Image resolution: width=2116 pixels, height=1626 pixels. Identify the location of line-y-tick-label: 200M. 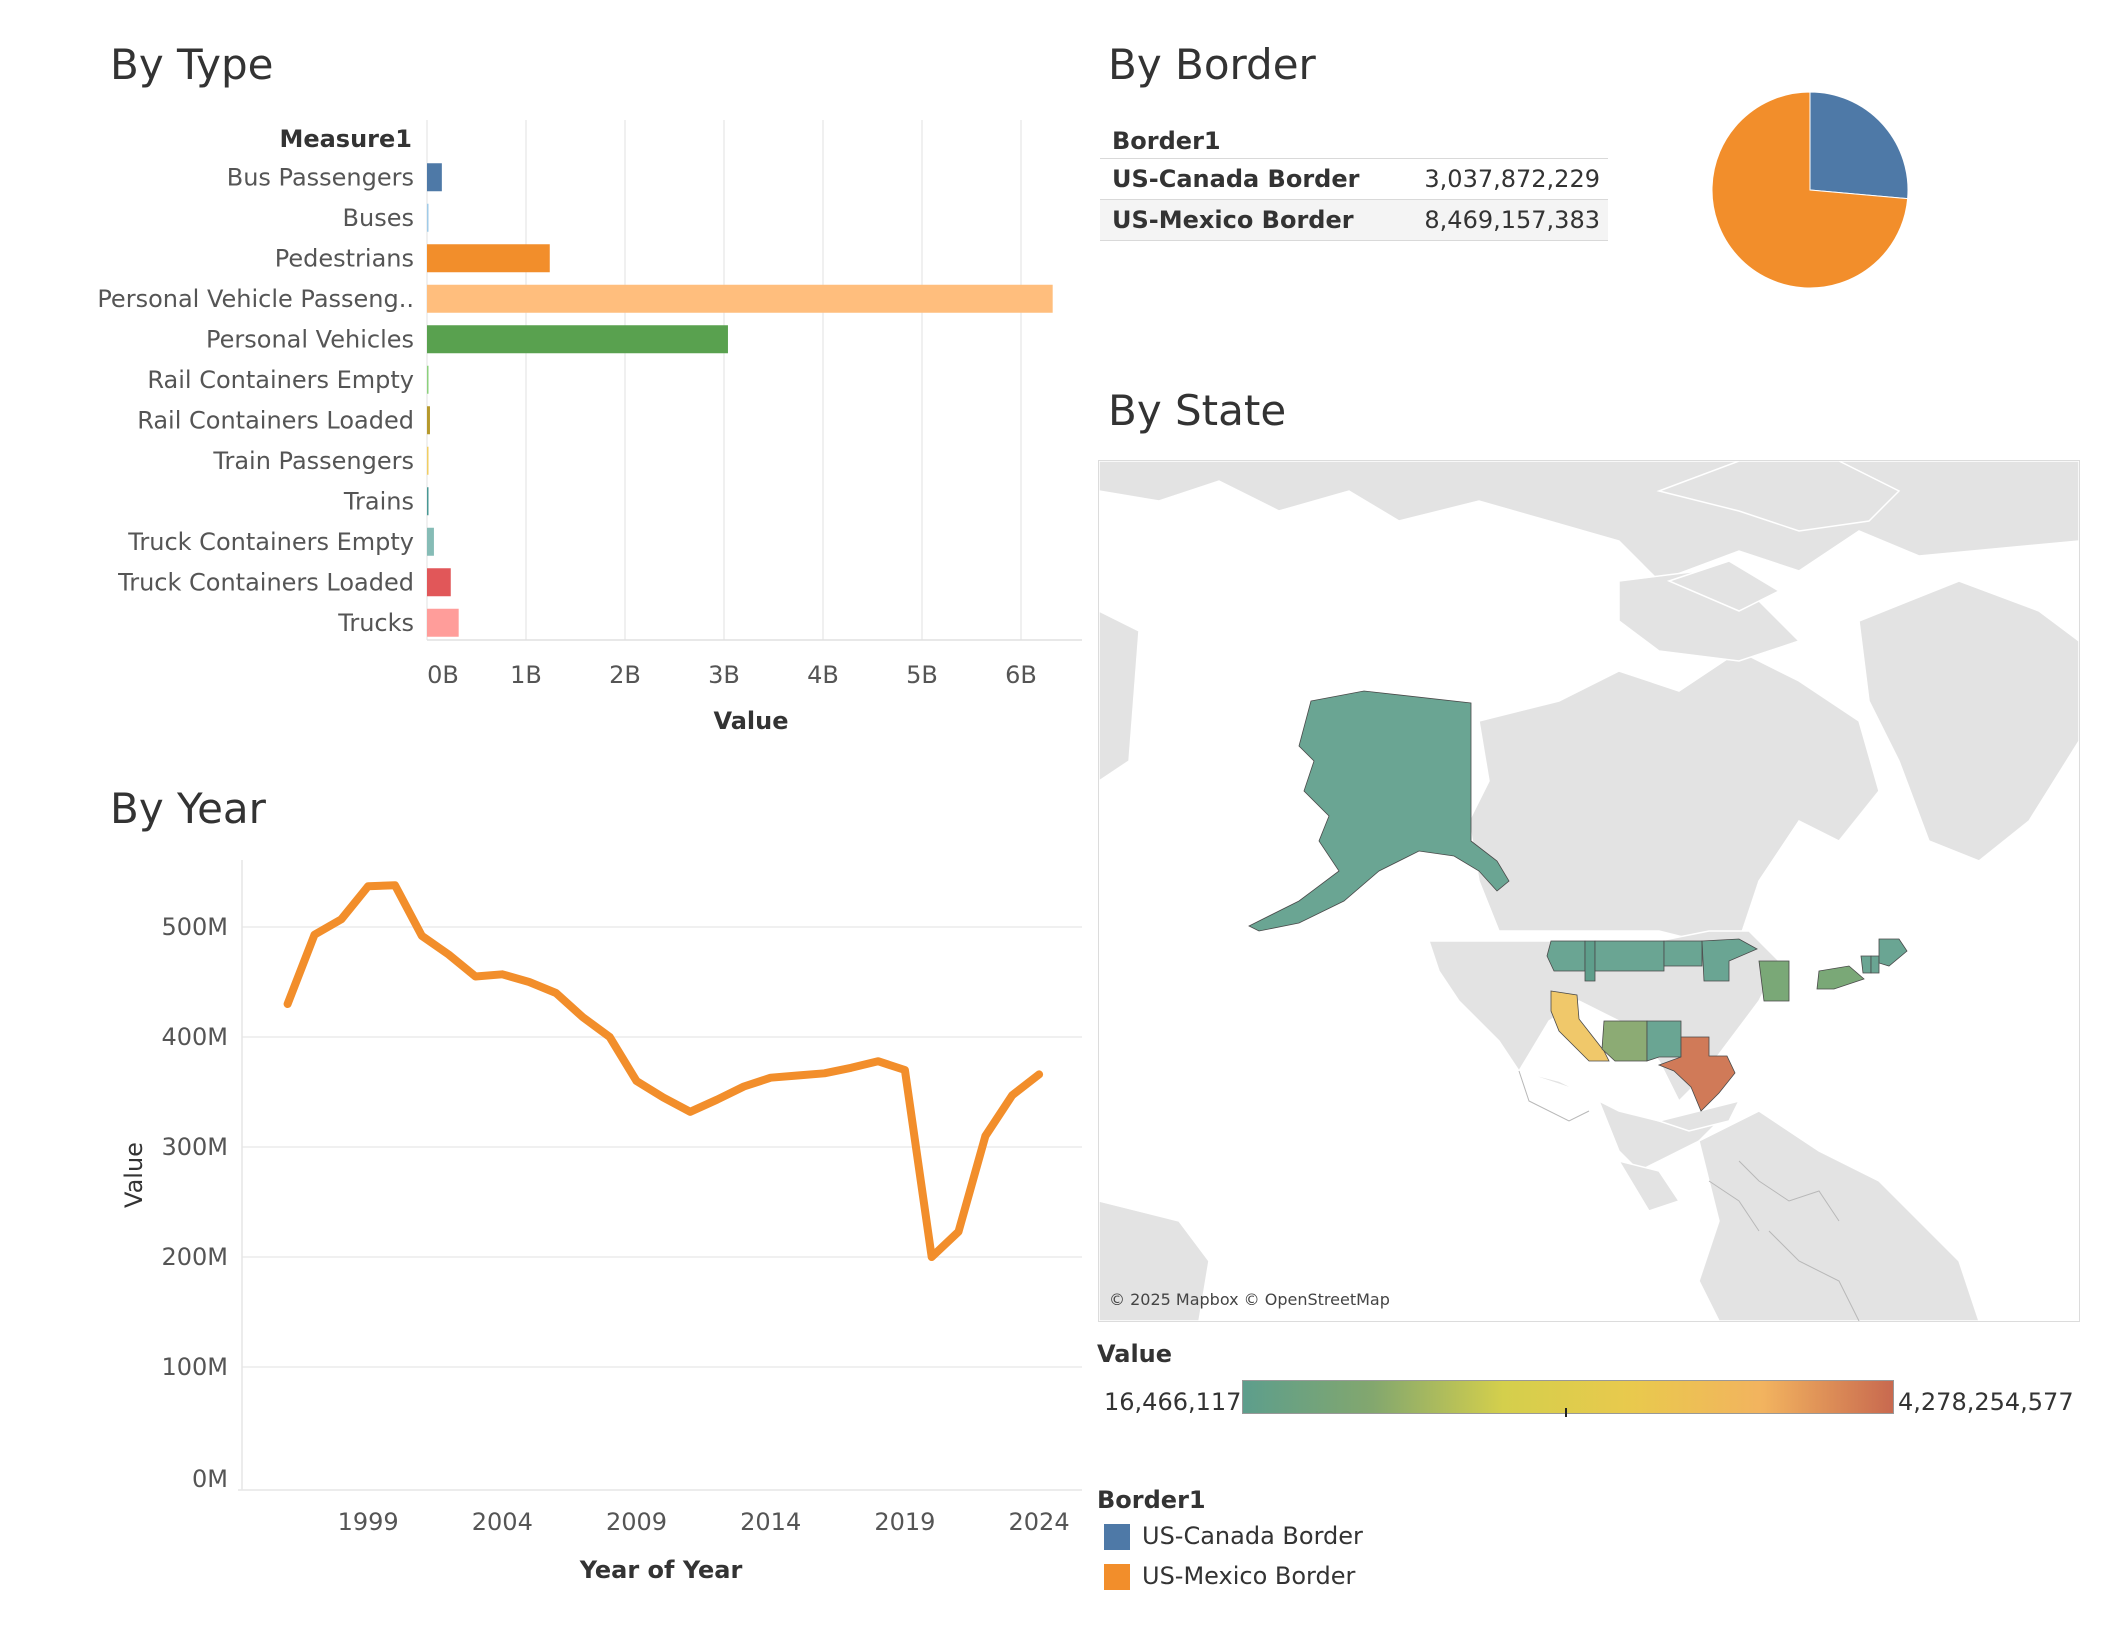
(194, 1257).